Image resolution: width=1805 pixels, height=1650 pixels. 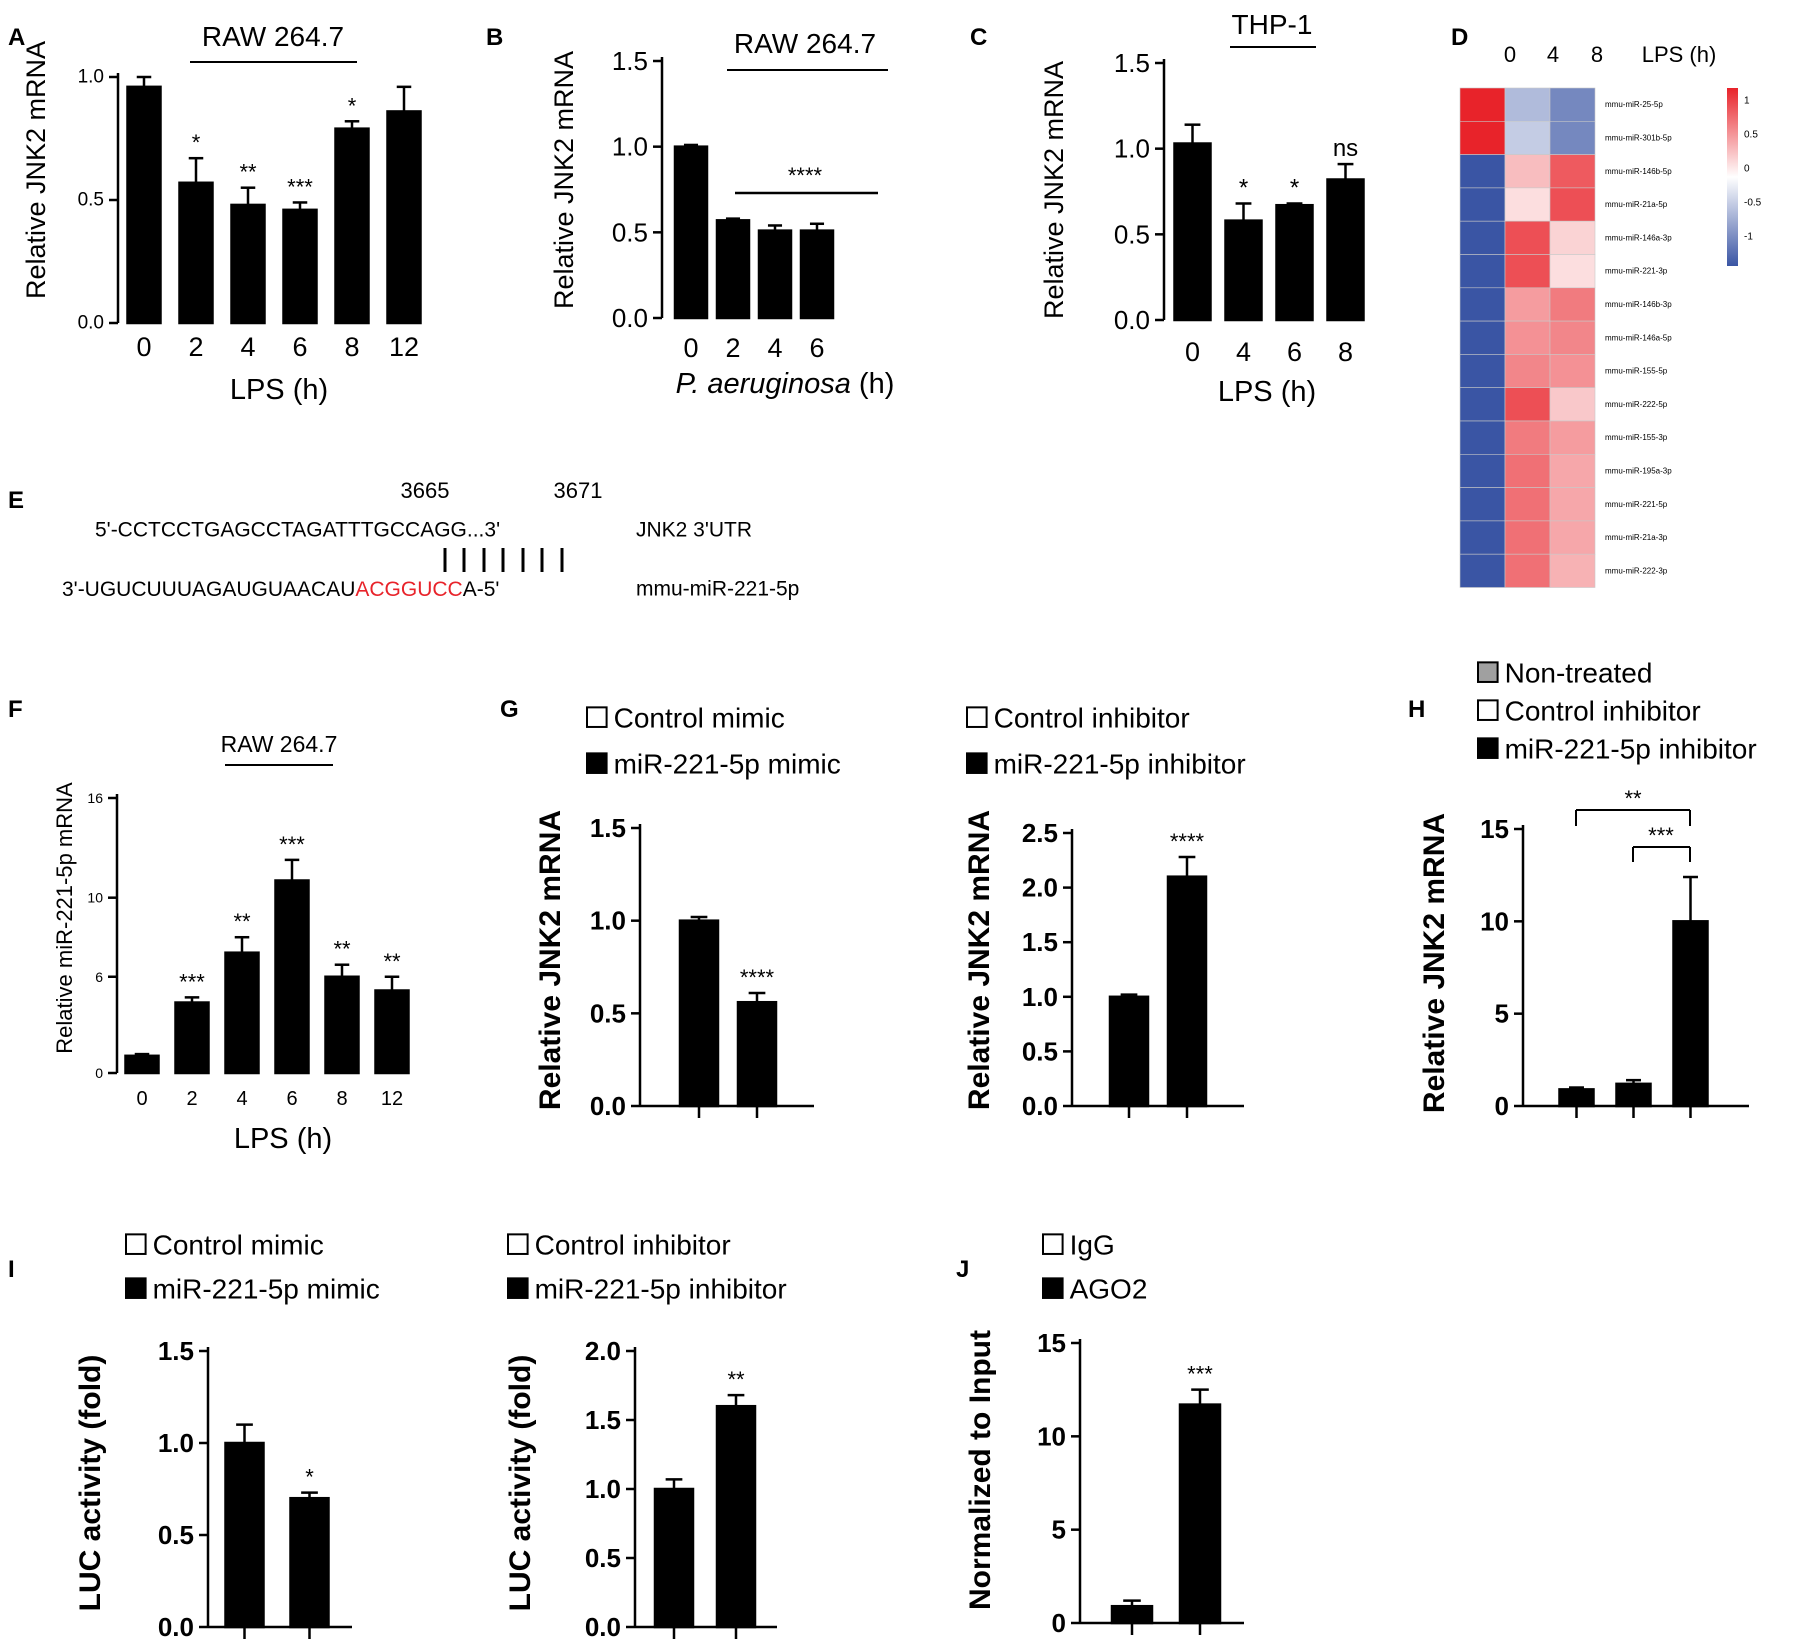 I want to click on legend-label: IgG, so click(x=1092, y=1245).